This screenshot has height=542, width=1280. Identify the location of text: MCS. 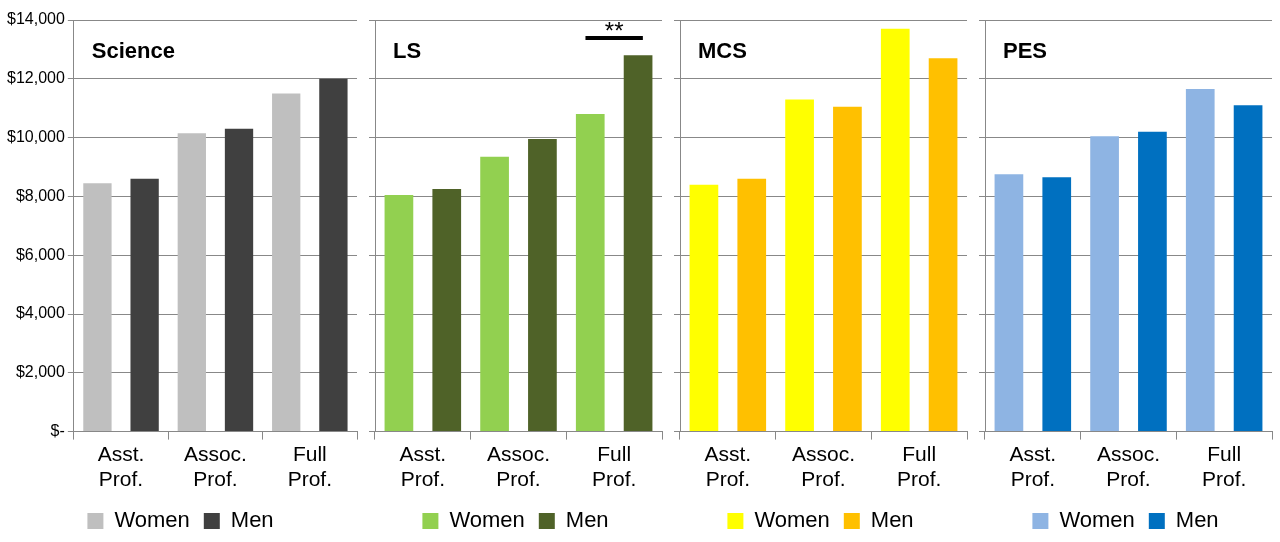
(722, 51).